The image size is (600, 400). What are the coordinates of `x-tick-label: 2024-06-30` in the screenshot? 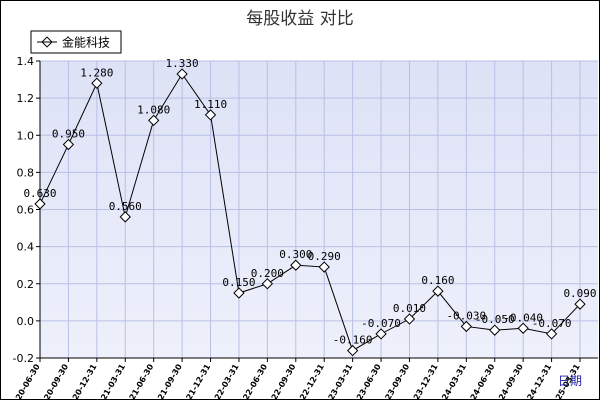 It's located at (480, 381).